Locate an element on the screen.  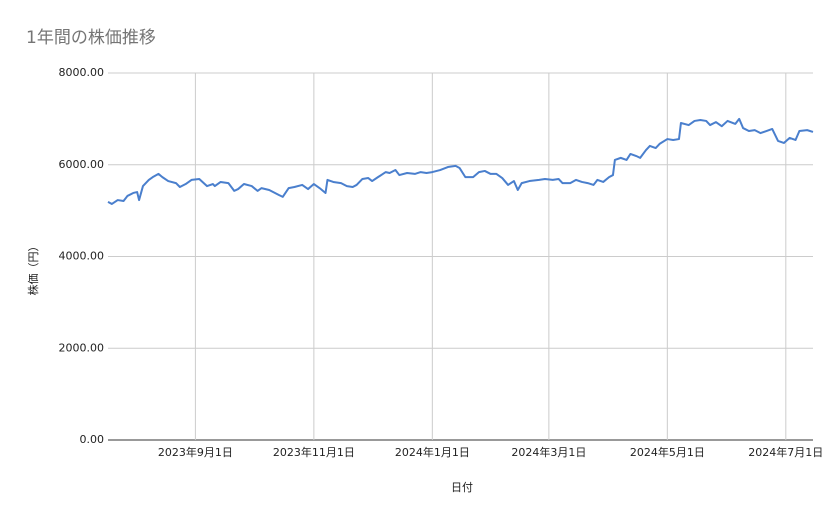
y-axis-label: 株価（円） is located at coordinates (33, 268).